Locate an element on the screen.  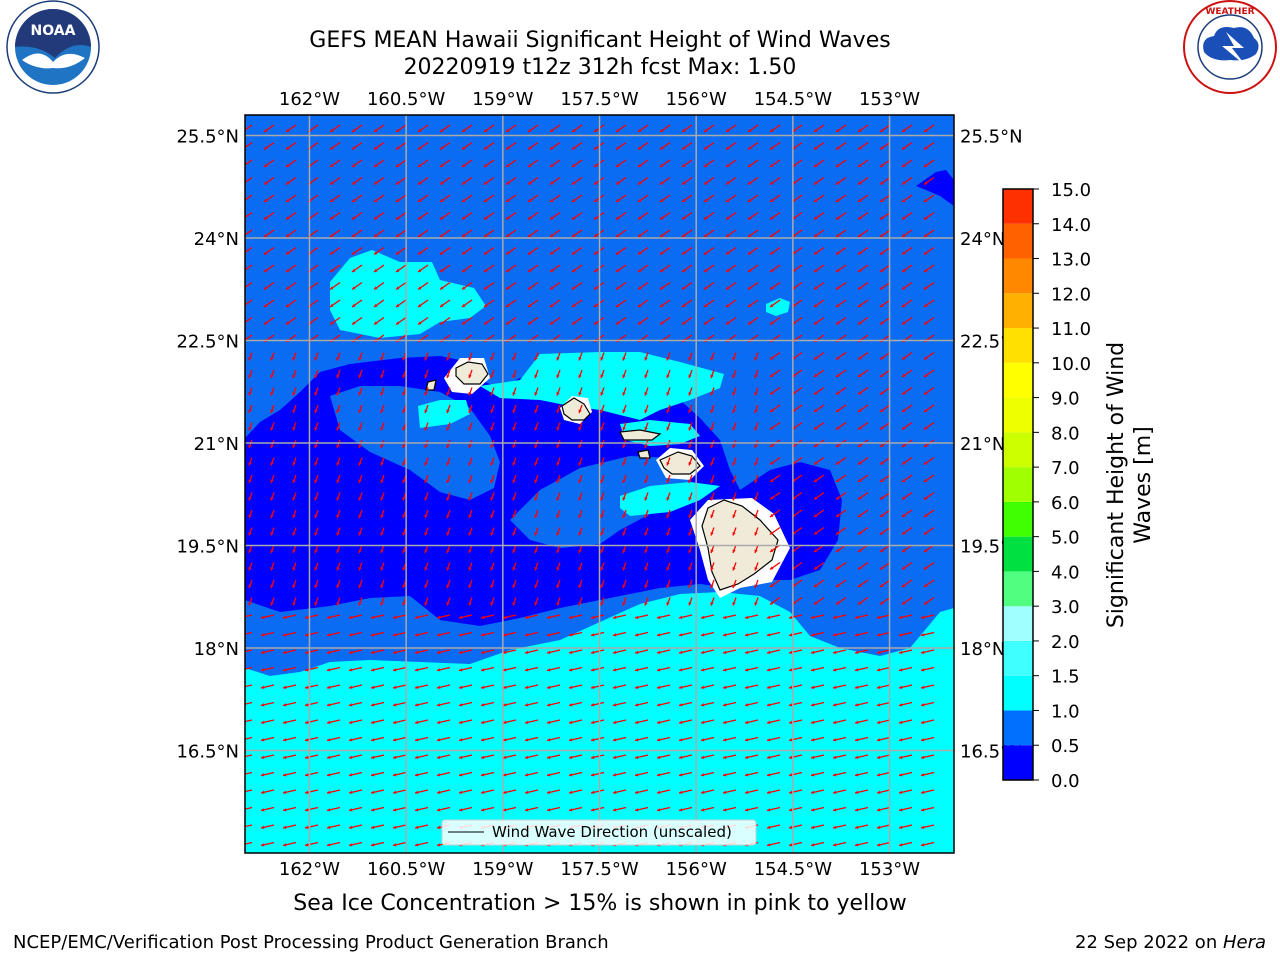
wave-region-cyan-kauai-north is located at coordinates (408, 294).